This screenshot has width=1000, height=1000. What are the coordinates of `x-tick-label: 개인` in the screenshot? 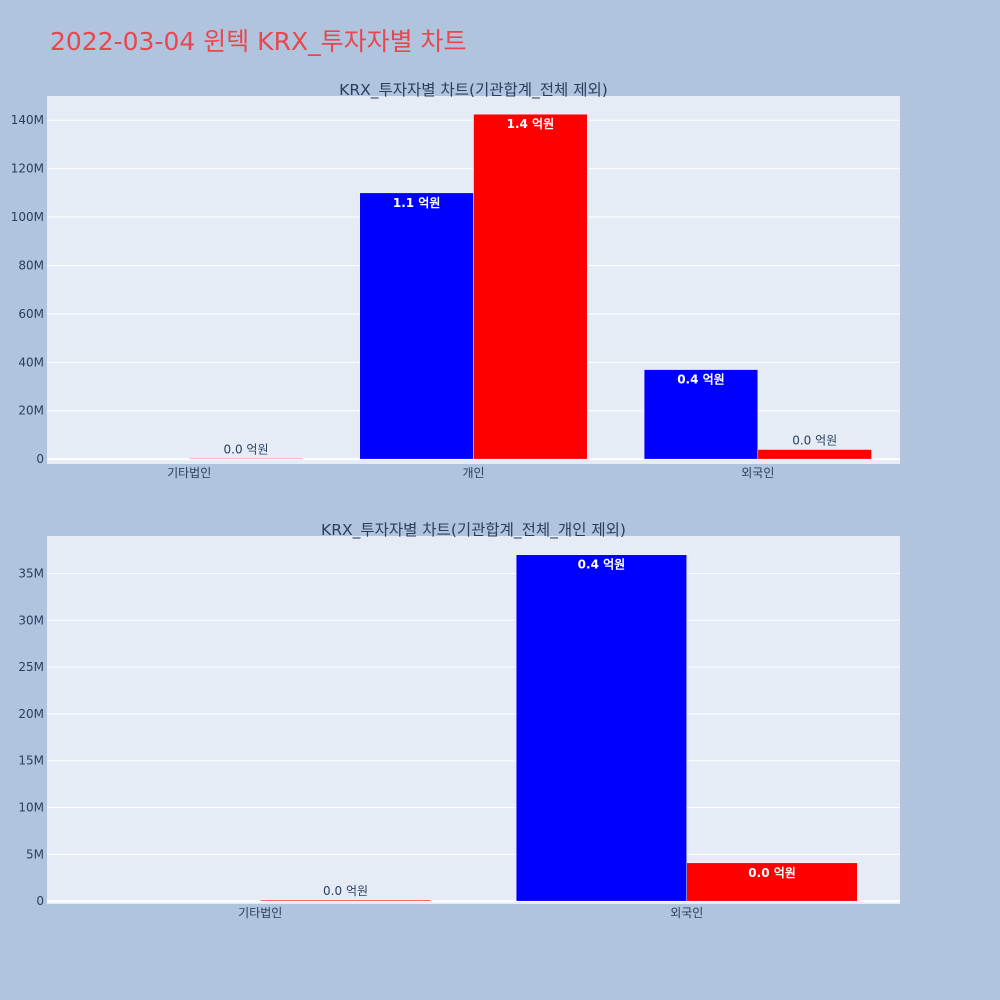 It's located at (473, 473).